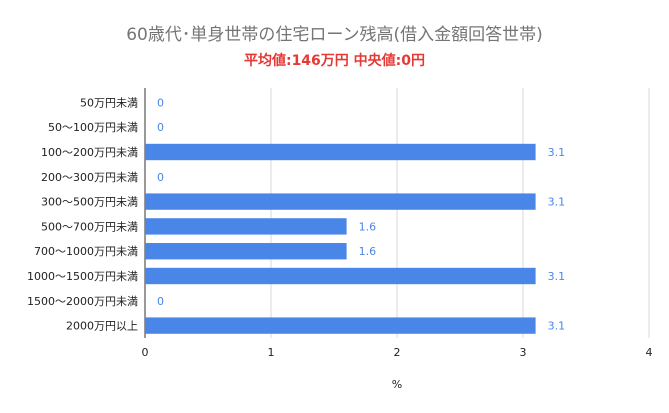  What do you see at coordinates (523, 352) in the screenshot?
I see `x-tick-label: 3` at bounding box center [523, 352].